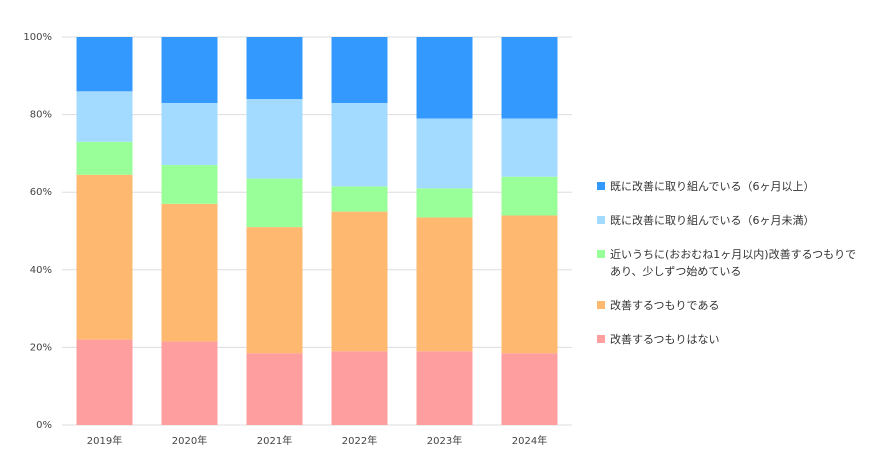 This screenshot has height=456, width=880. I want to click on legend-label: 既に改善に取り組んでいる（6ヶ月以上）, so click(712, 186).